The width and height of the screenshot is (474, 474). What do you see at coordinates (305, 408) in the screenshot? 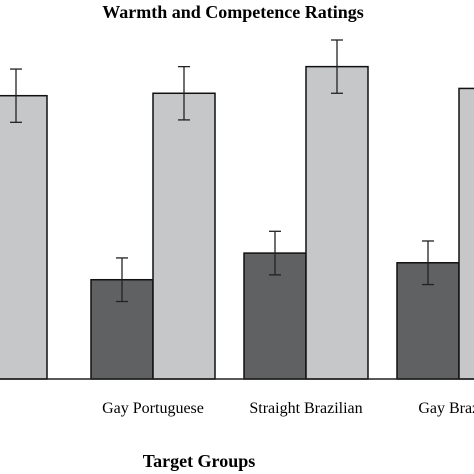
I see `x-tick-label-3: Straight Brazilian` at bounding box center [305, 408].